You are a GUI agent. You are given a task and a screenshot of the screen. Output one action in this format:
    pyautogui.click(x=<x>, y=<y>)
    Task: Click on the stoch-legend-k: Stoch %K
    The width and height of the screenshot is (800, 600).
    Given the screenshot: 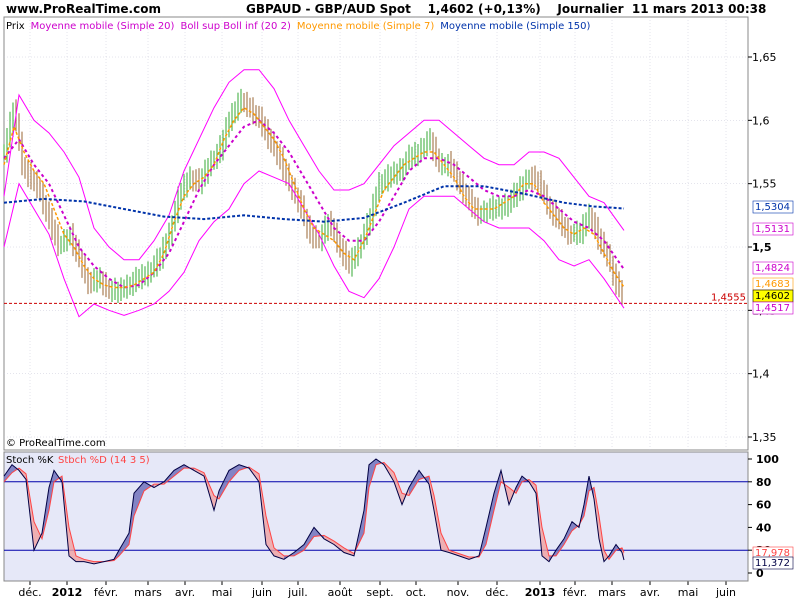 What is the action you would take?
    pyautogui.click(x=30, y=460)
    